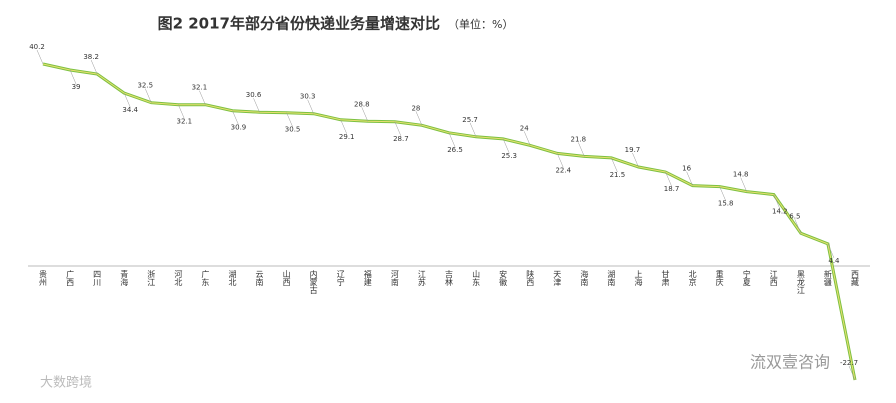  What do you see at coordinates (794, 216) in the screenshot?
I see `data-label: 6.5` at bounding box center [794, 216].